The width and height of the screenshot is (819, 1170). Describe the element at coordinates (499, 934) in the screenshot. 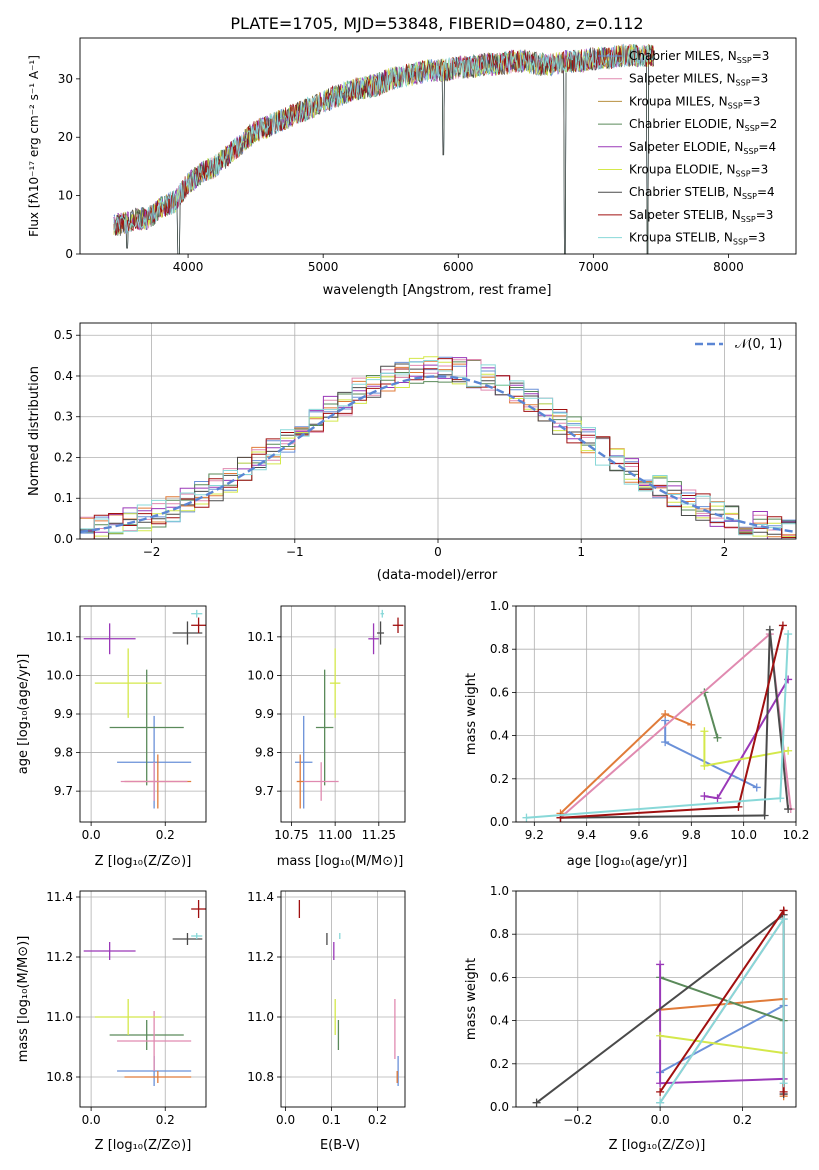

I see `zw-ytick-label: 0.8` at that location.